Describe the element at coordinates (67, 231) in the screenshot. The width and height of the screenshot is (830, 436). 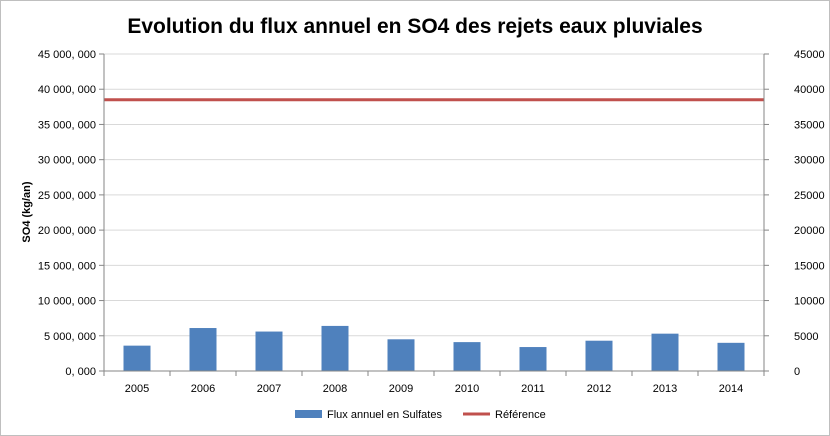
I see `y-tick-label: 20 000, 000` at that location.